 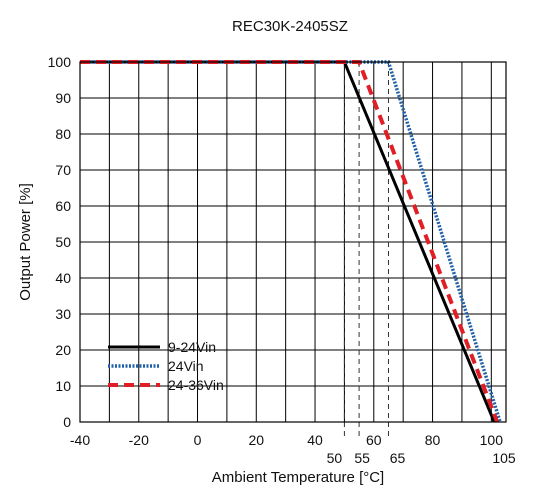 I want to click on y-tick-label: 70, so click(x=63, y=170).